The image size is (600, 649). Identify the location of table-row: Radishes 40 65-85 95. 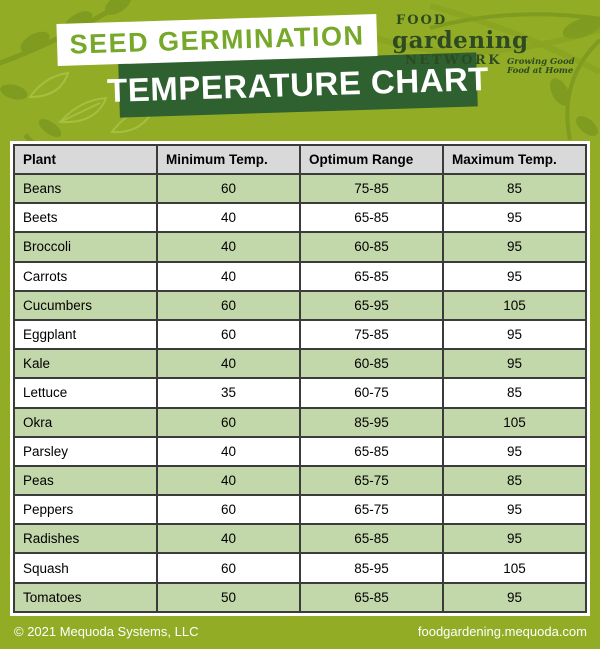
(300, 539).